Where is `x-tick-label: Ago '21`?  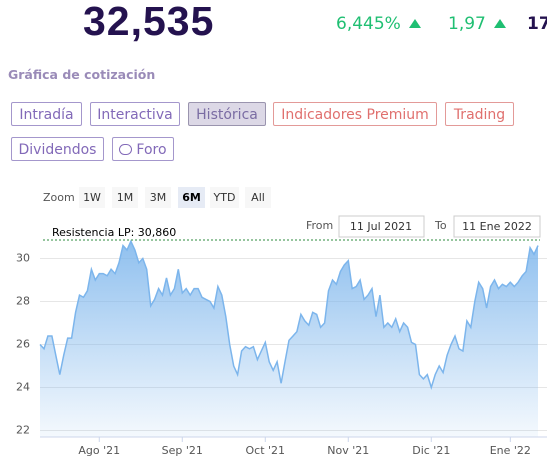
x-tick-label: Ago '21 is located at coordinates (99, 450).